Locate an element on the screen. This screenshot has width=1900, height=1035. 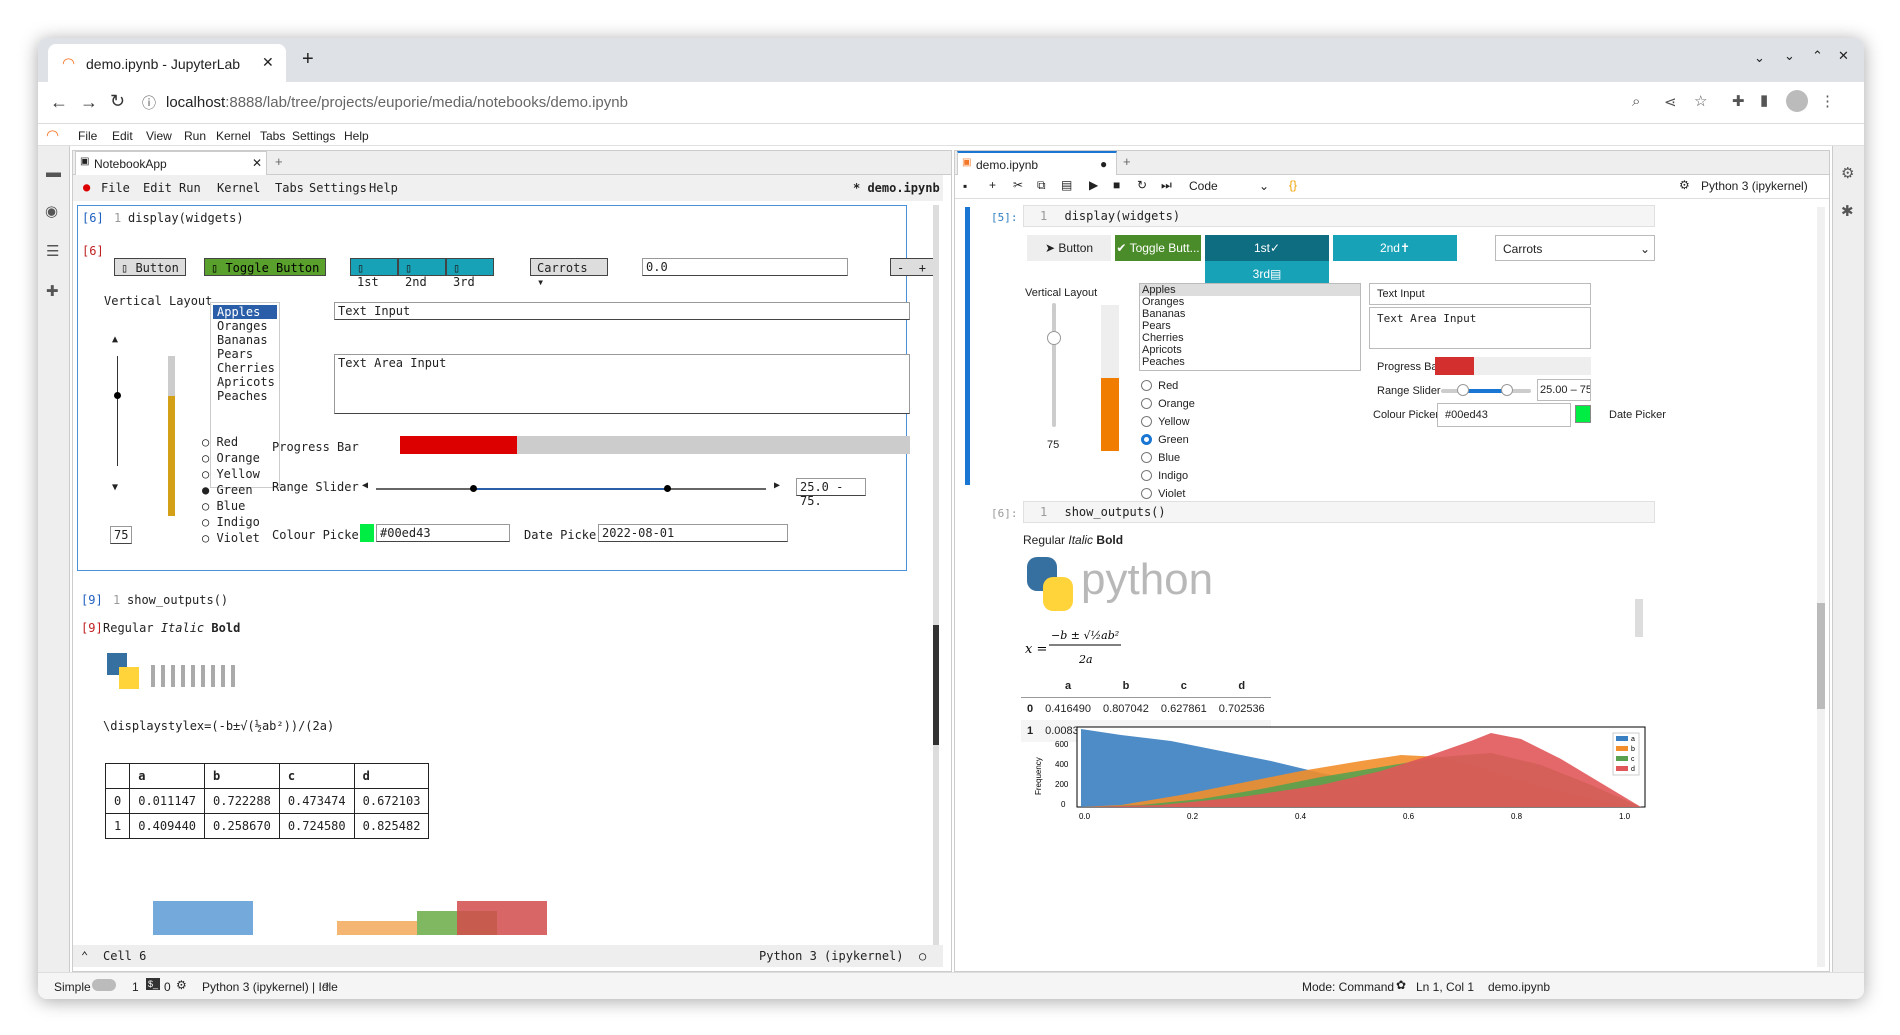
menu-tabs: Tabs is located at coordinates (273, 136).